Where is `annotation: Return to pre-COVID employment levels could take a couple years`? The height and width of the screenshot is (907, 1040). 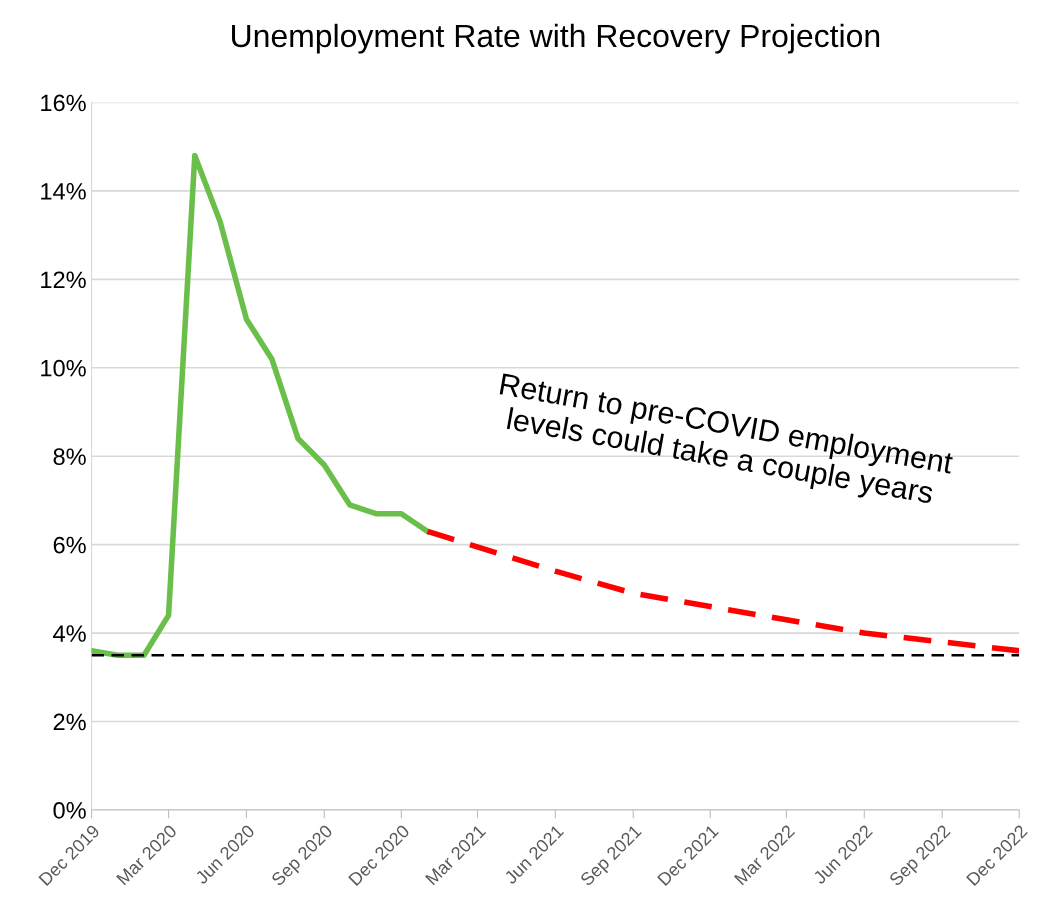
annotation: Return to pre-COVID employment levels could take a couple years is located at coordinates (726, 441).